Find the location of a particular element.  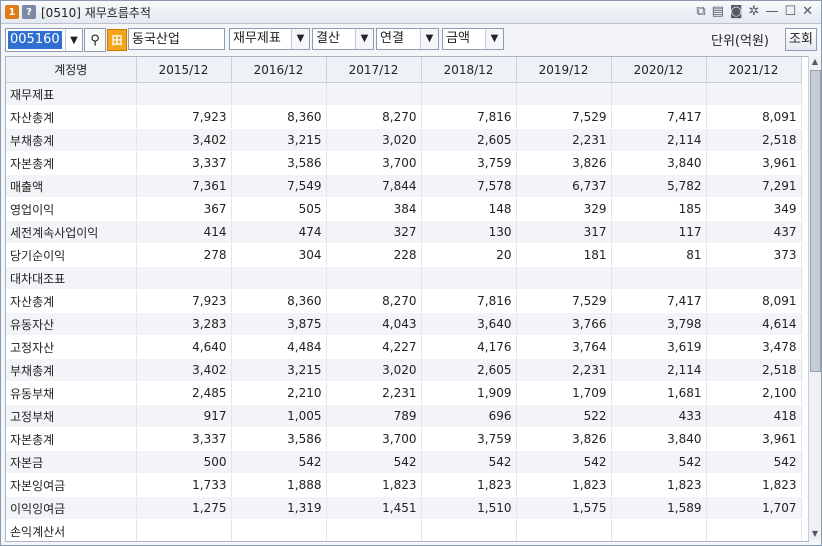

search-icon: ⚲ is located at coordinates (95, 40).